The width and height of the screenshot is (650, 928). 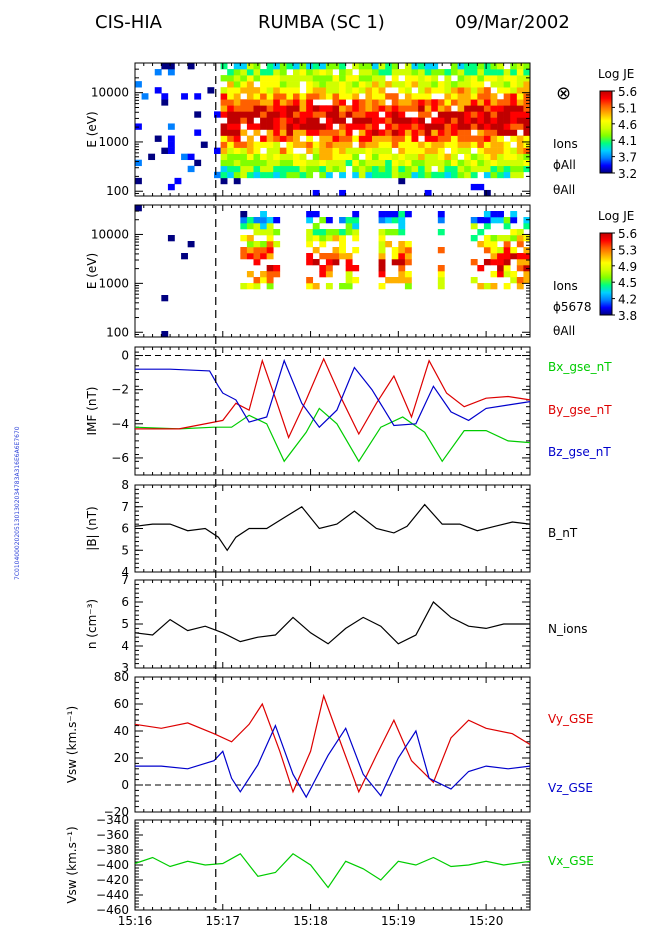 I want to click on y-tick-label: 80, so click(x=121, y=677).